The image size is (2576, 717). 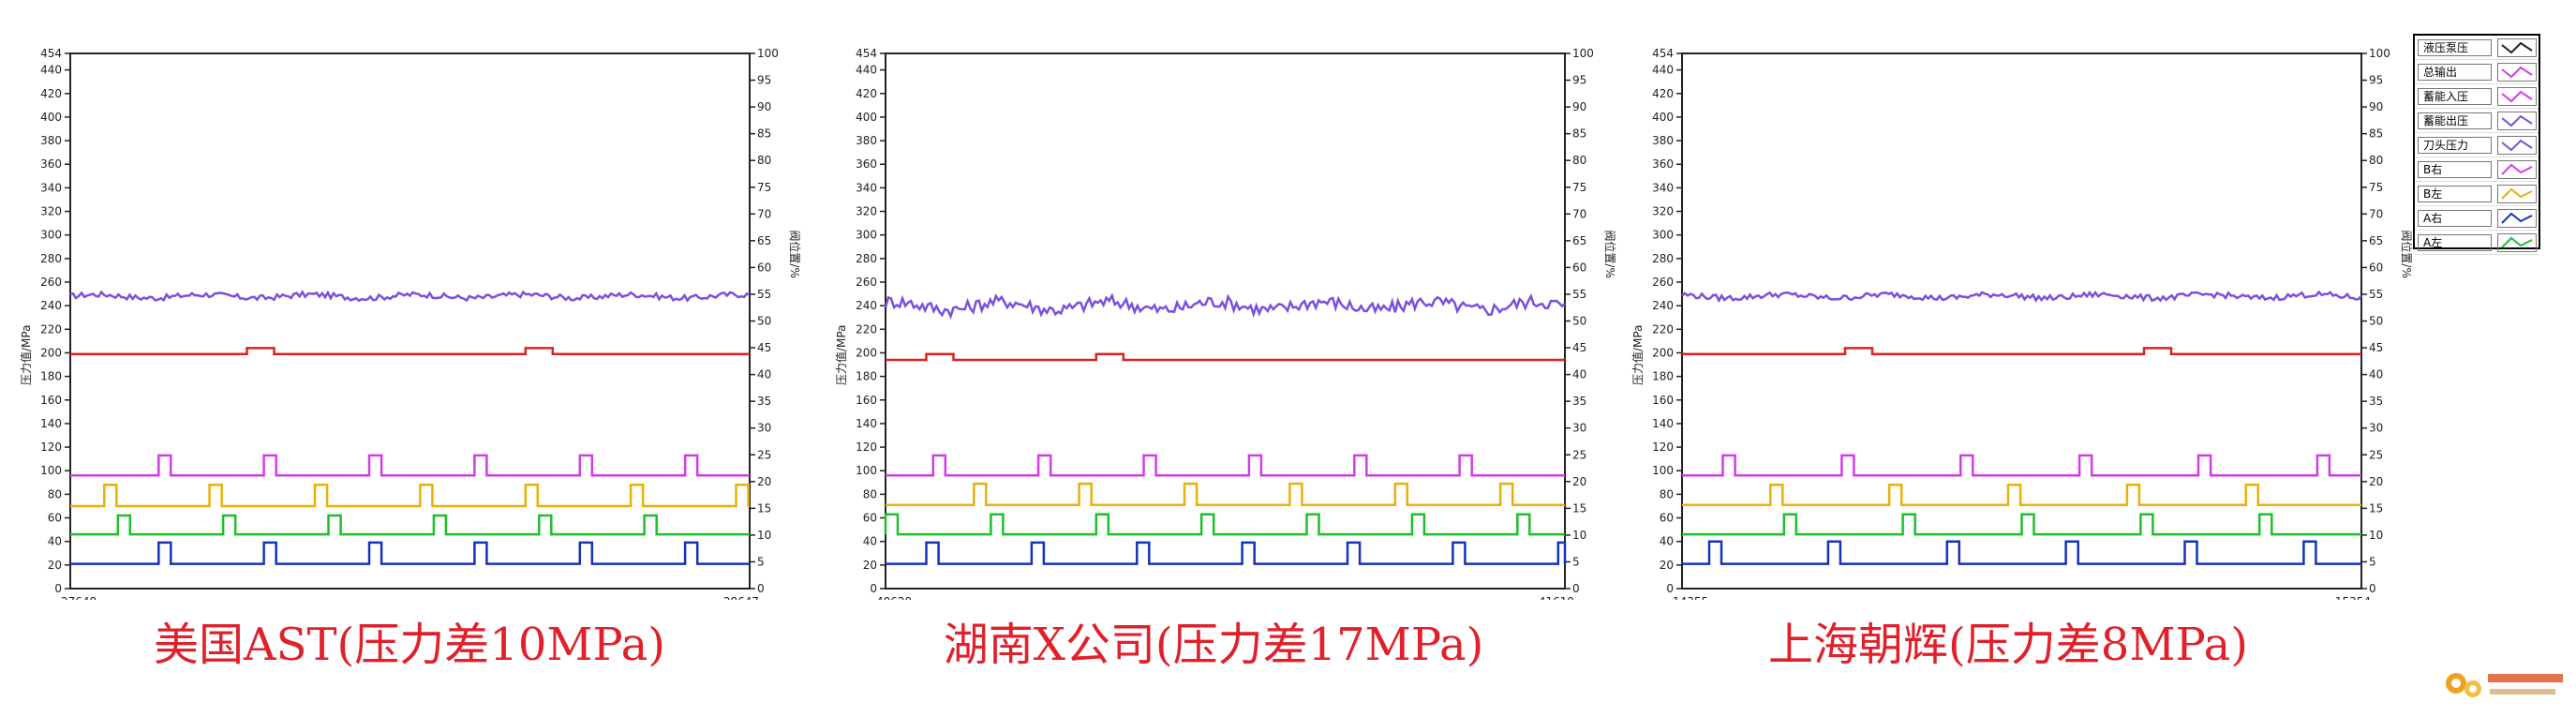 What do you see at coordinates (1579, 134) in the screenshot?
I see `y-right-tick-label: 85` at bounding box center [1579, 134].